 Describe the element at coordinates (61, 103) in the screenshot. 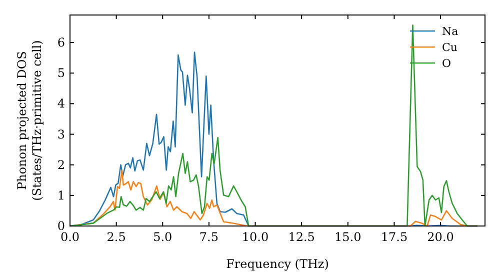

I see `y-tick-label: 4` at that location.